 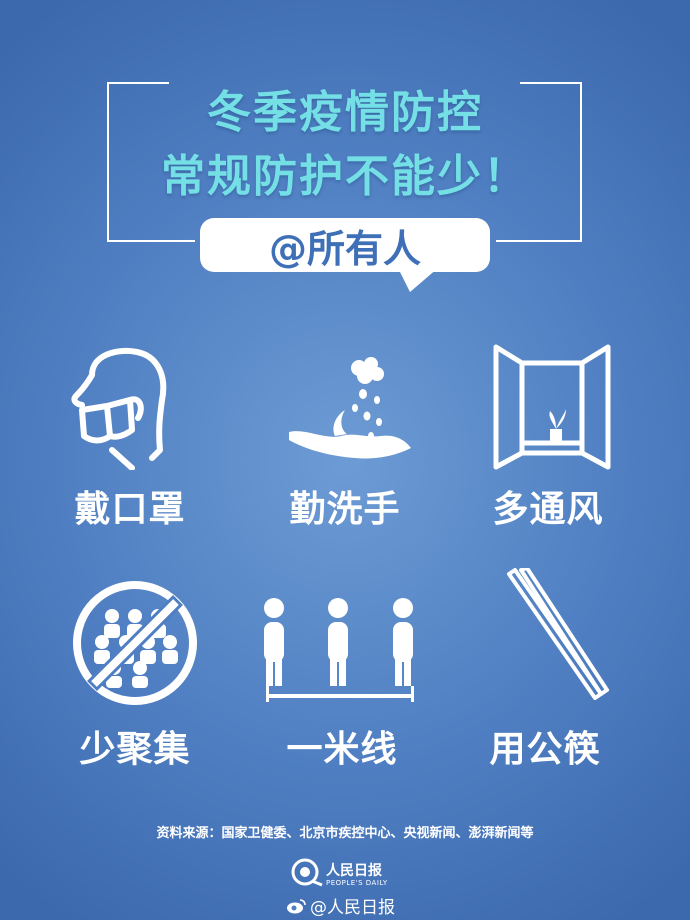 I want to click on one-meter-distance-icon, so click(x=339, y=650).